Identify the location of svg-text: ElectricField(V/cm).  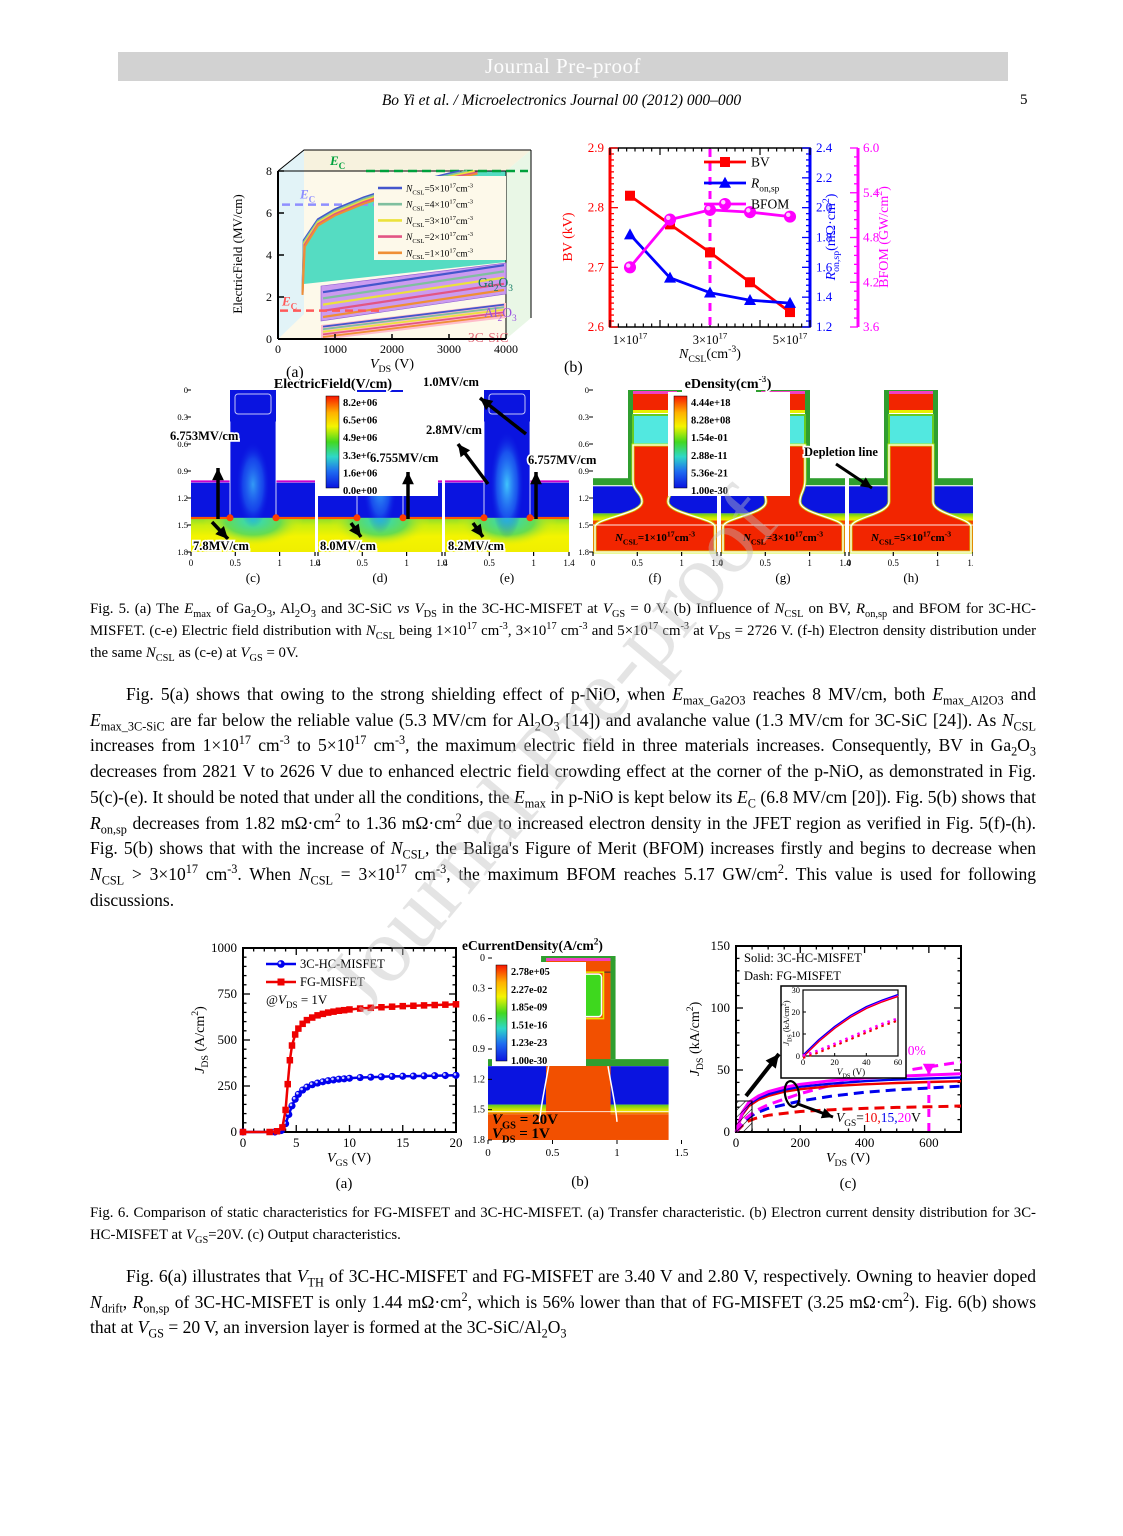
(333, 384).